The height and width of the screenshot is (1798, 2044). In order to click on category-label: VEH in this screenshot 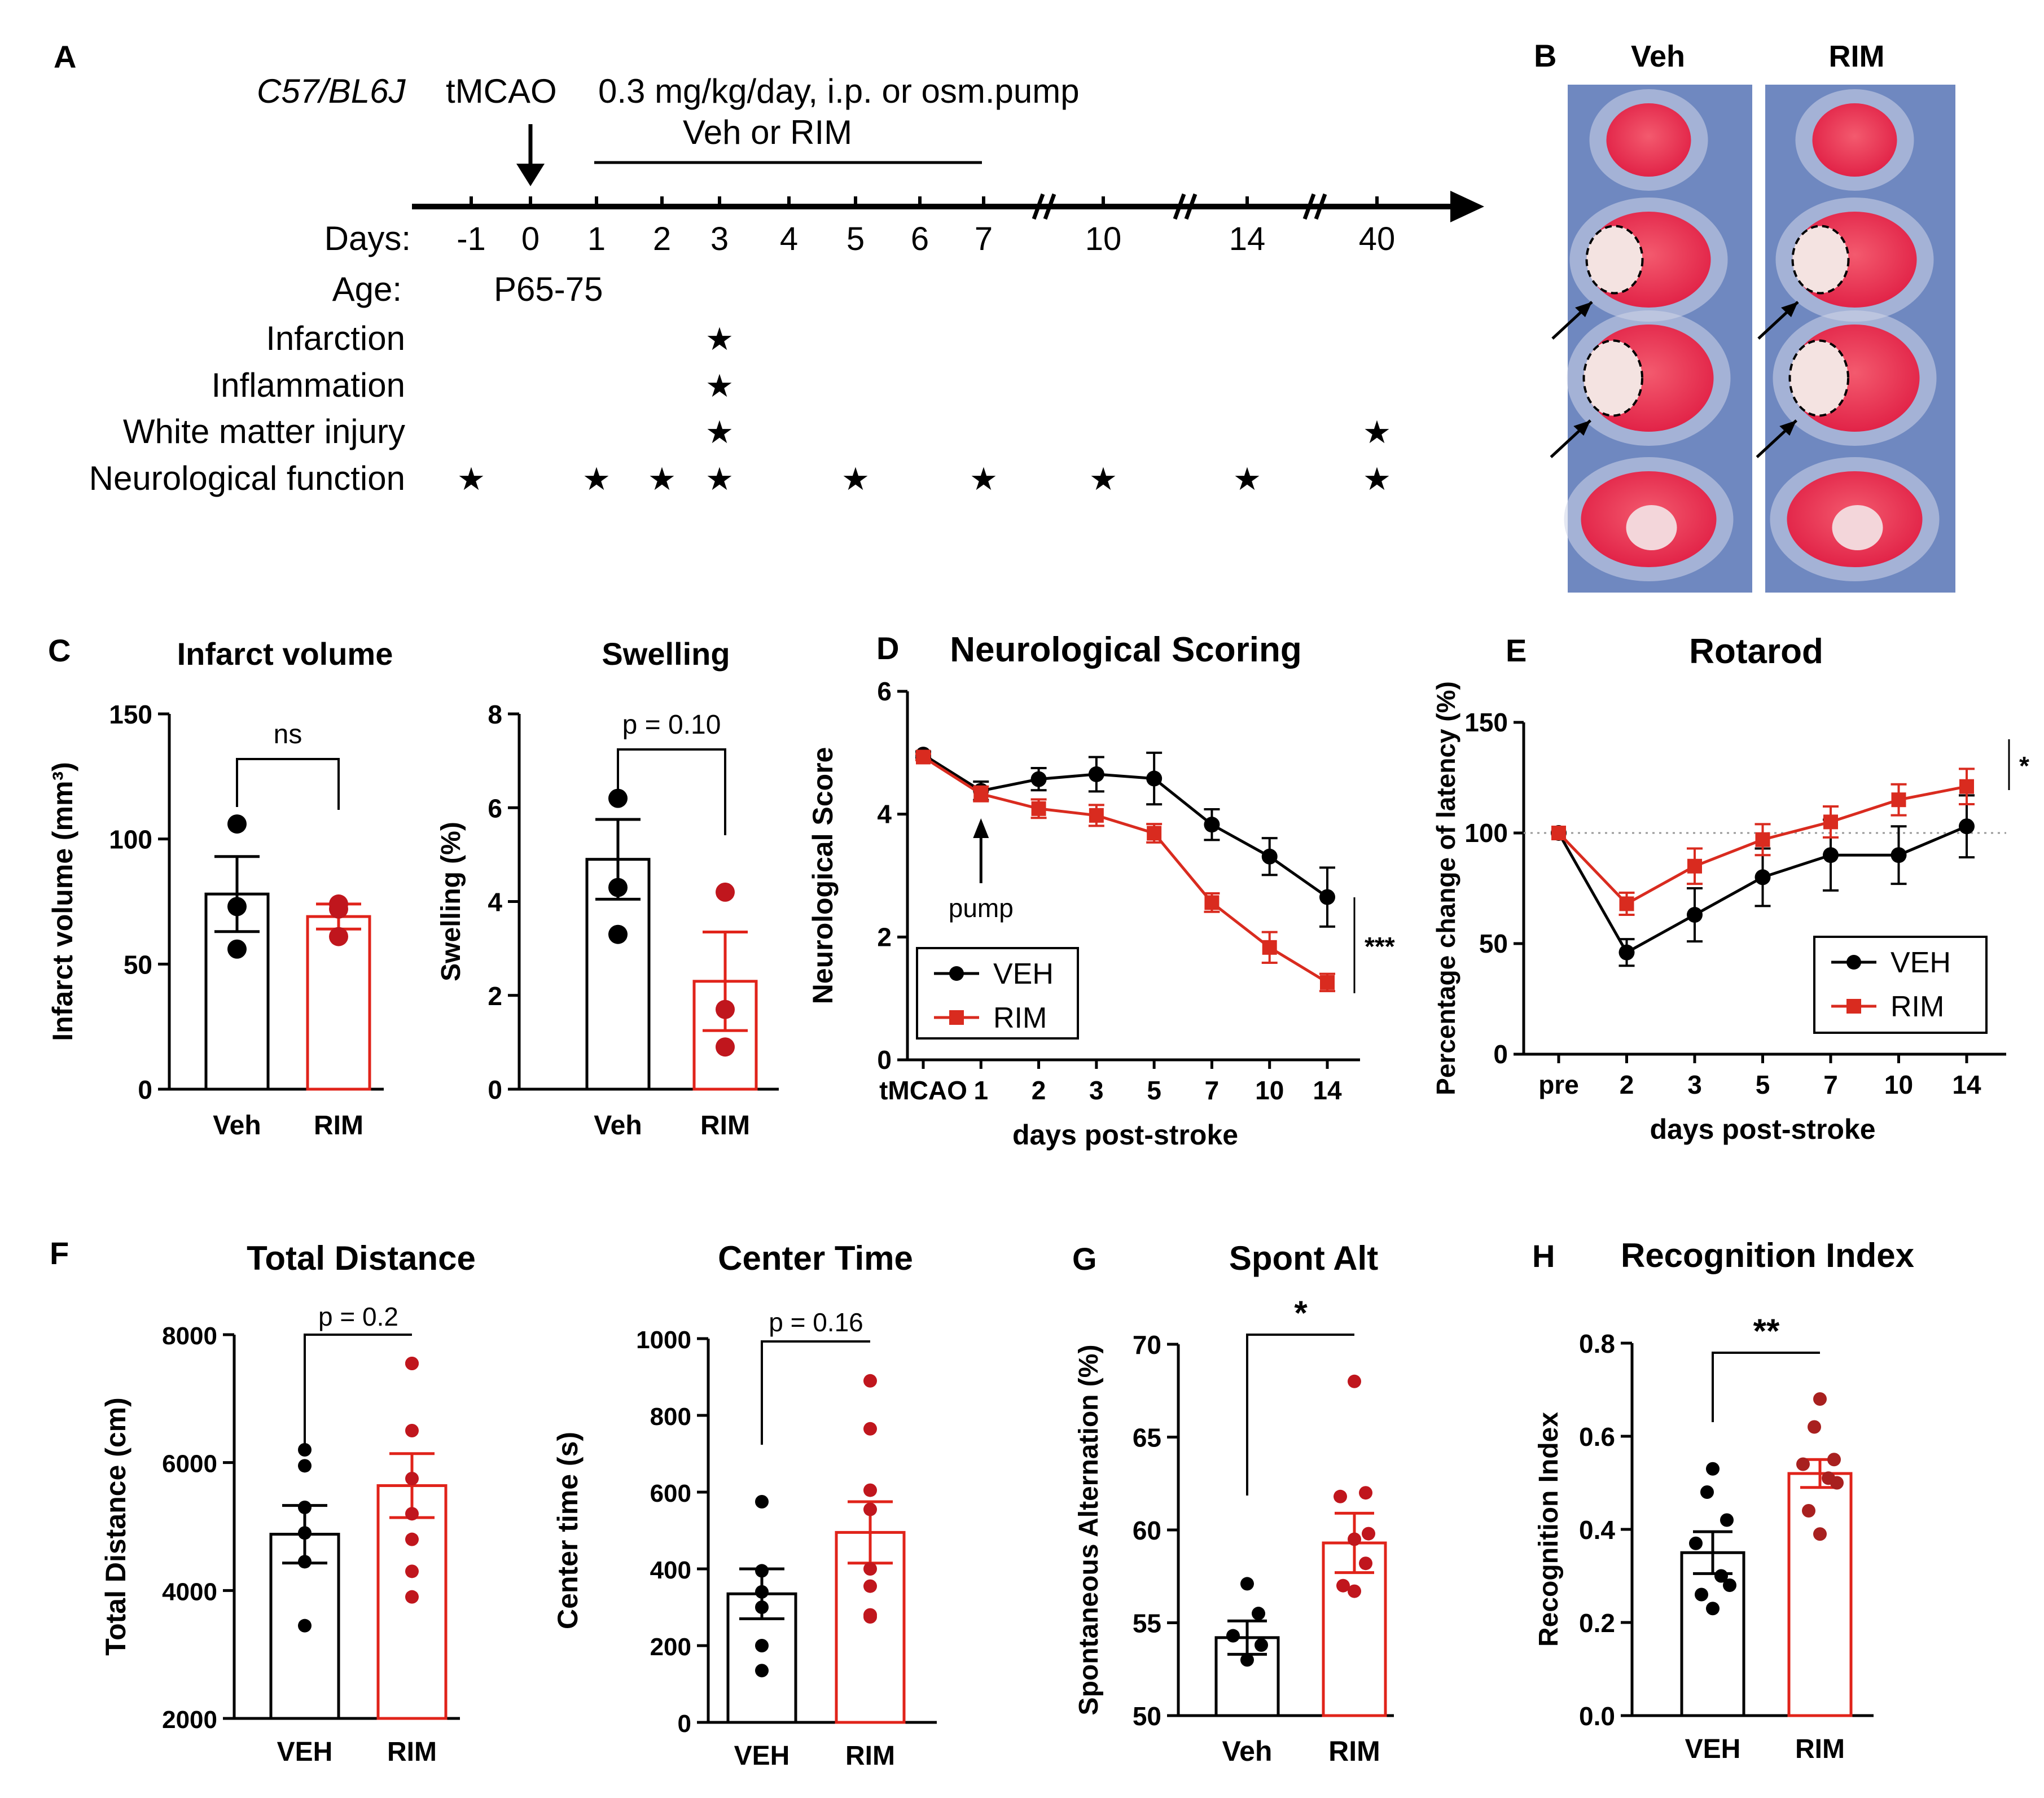, I will do `click(762, 1756)`.